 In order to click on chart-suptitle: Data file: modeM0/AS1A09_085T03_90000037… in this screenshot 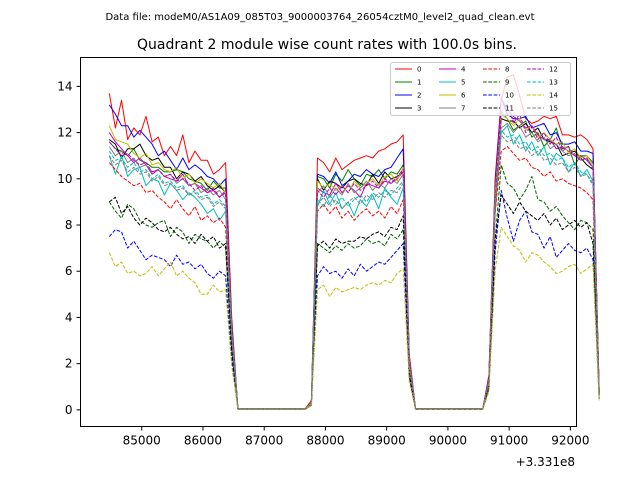, I will do `click(319, 17)`.